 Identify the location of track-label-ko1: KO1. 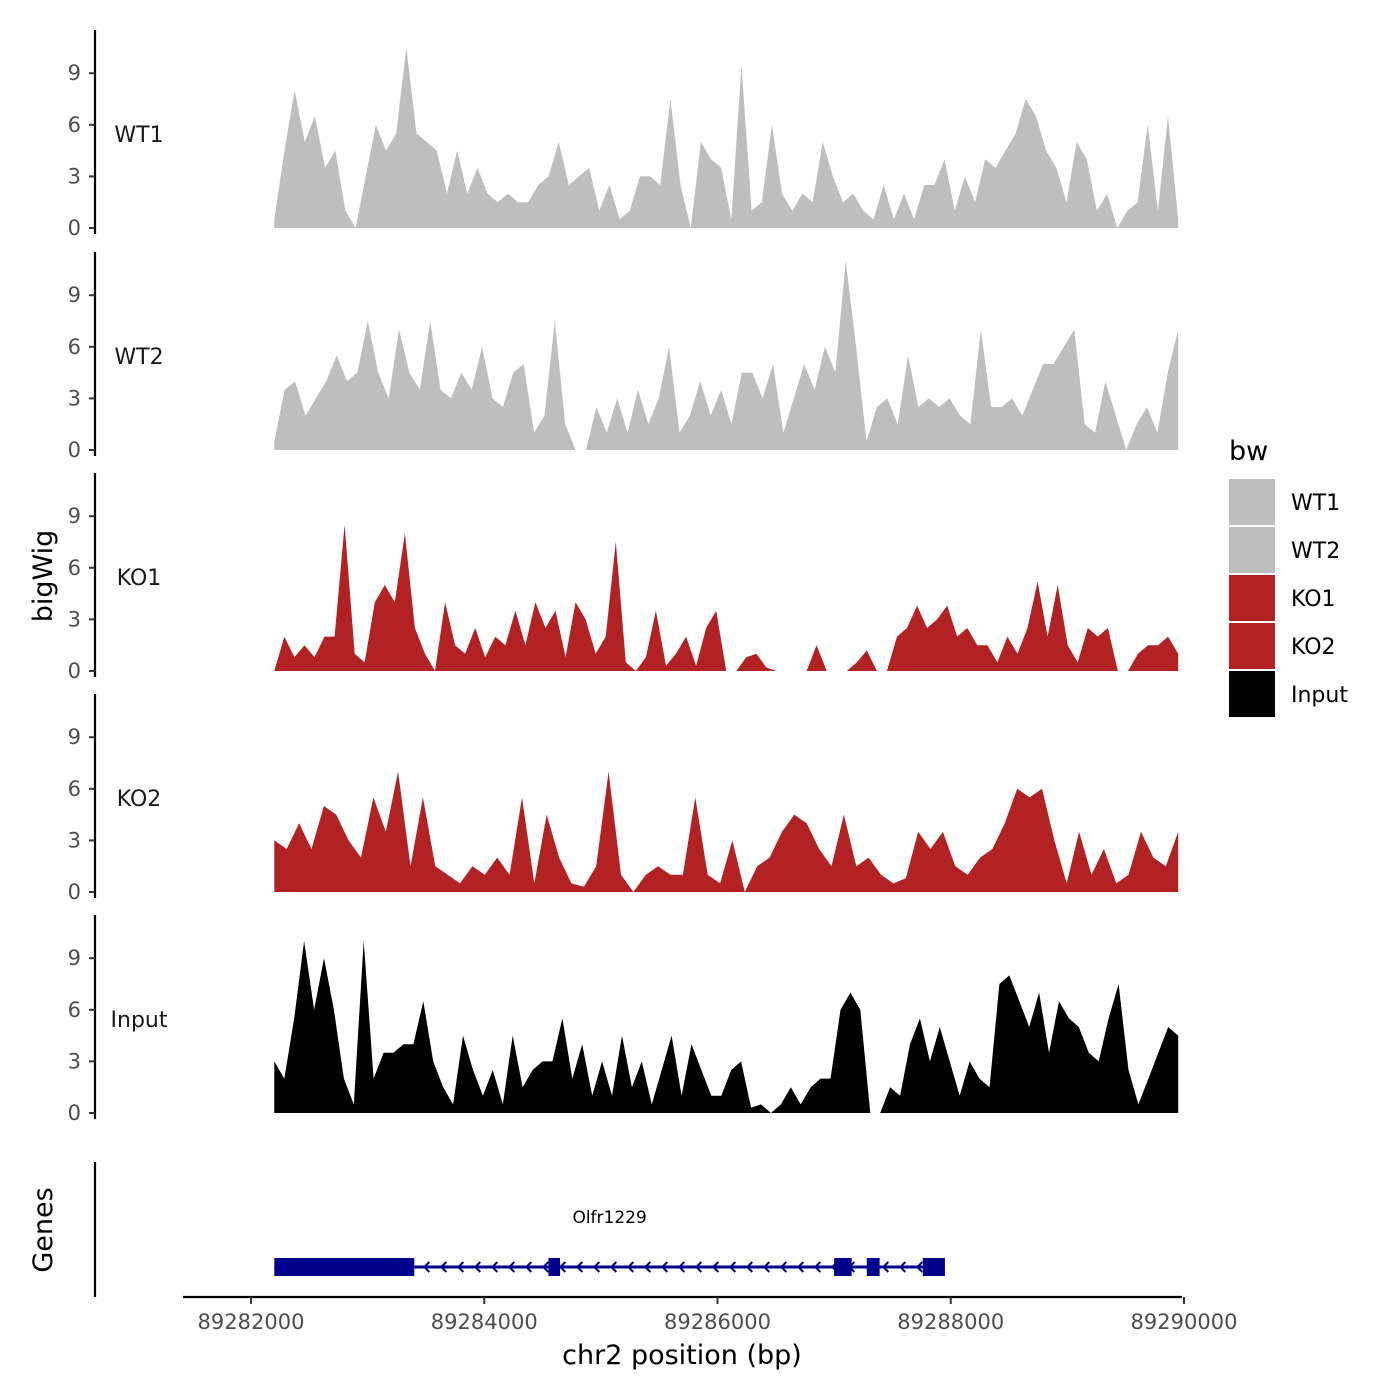
(139, 578).